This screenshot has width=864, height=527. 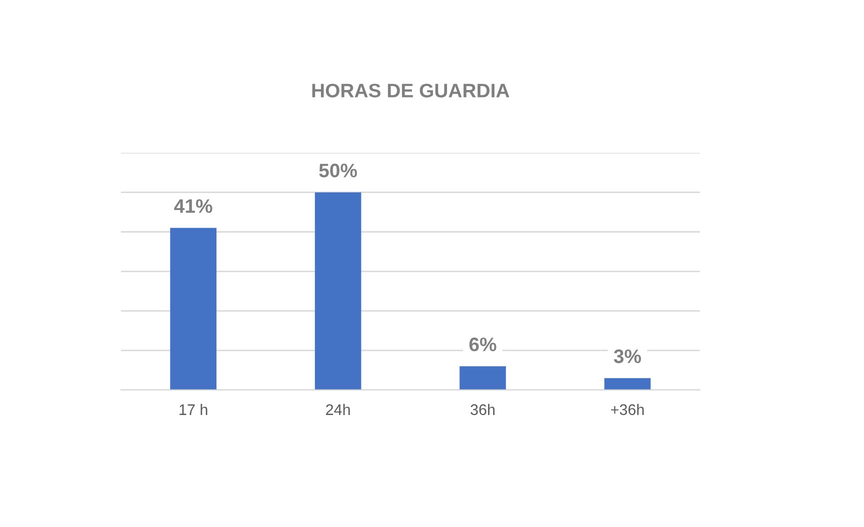 I want to click on data-label: 41%, so click(x=193, y=206).